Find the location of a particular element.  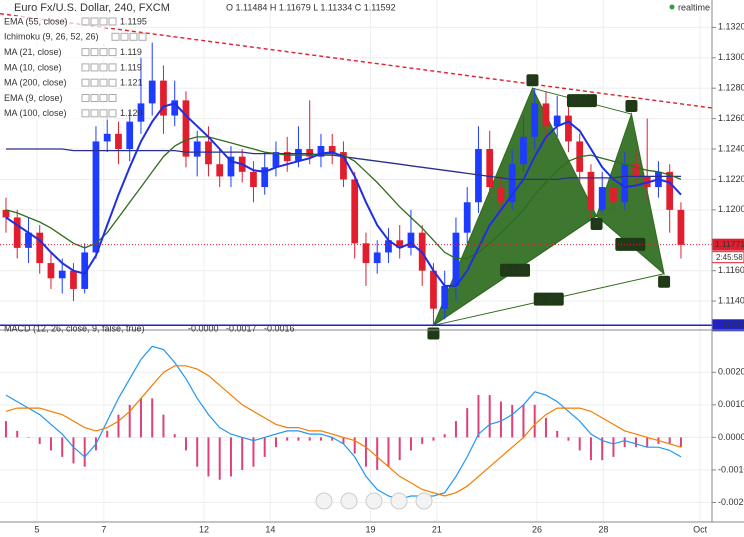

scroll-right-button is located at coordinates (424, 501).